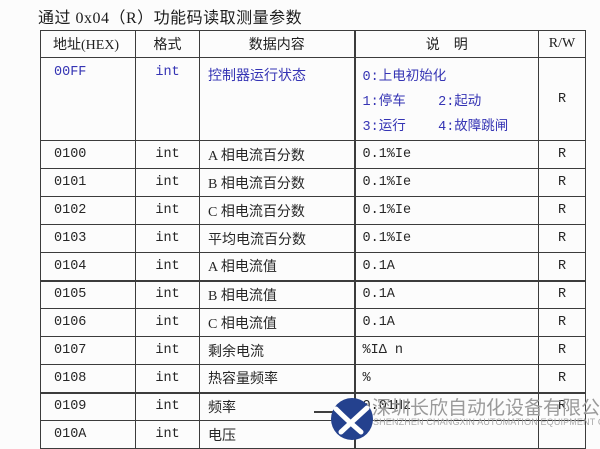 The image size is (600, 449). I want to click on cell-address: 0100, so click(88, 154).